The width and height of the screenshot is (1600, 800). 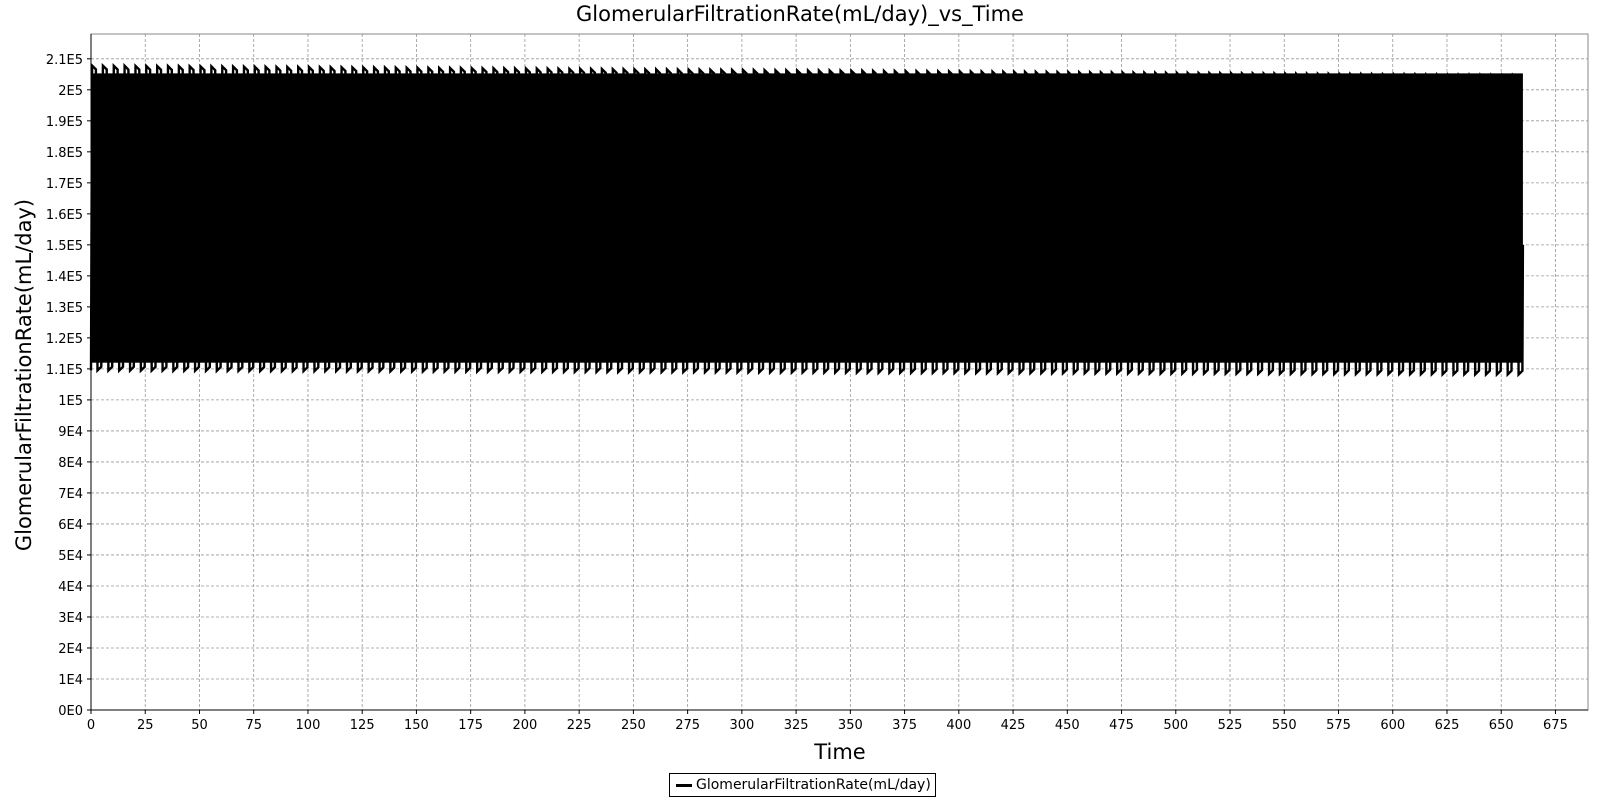 I want to click on y-tick-label: 1E4, so click(x=70, y=680).